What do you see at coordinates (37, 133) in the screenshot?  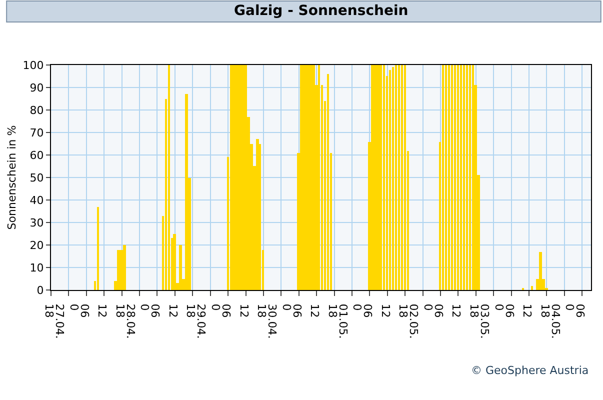 I see `y-tick-label: 70` at bounding box center [37, 133].